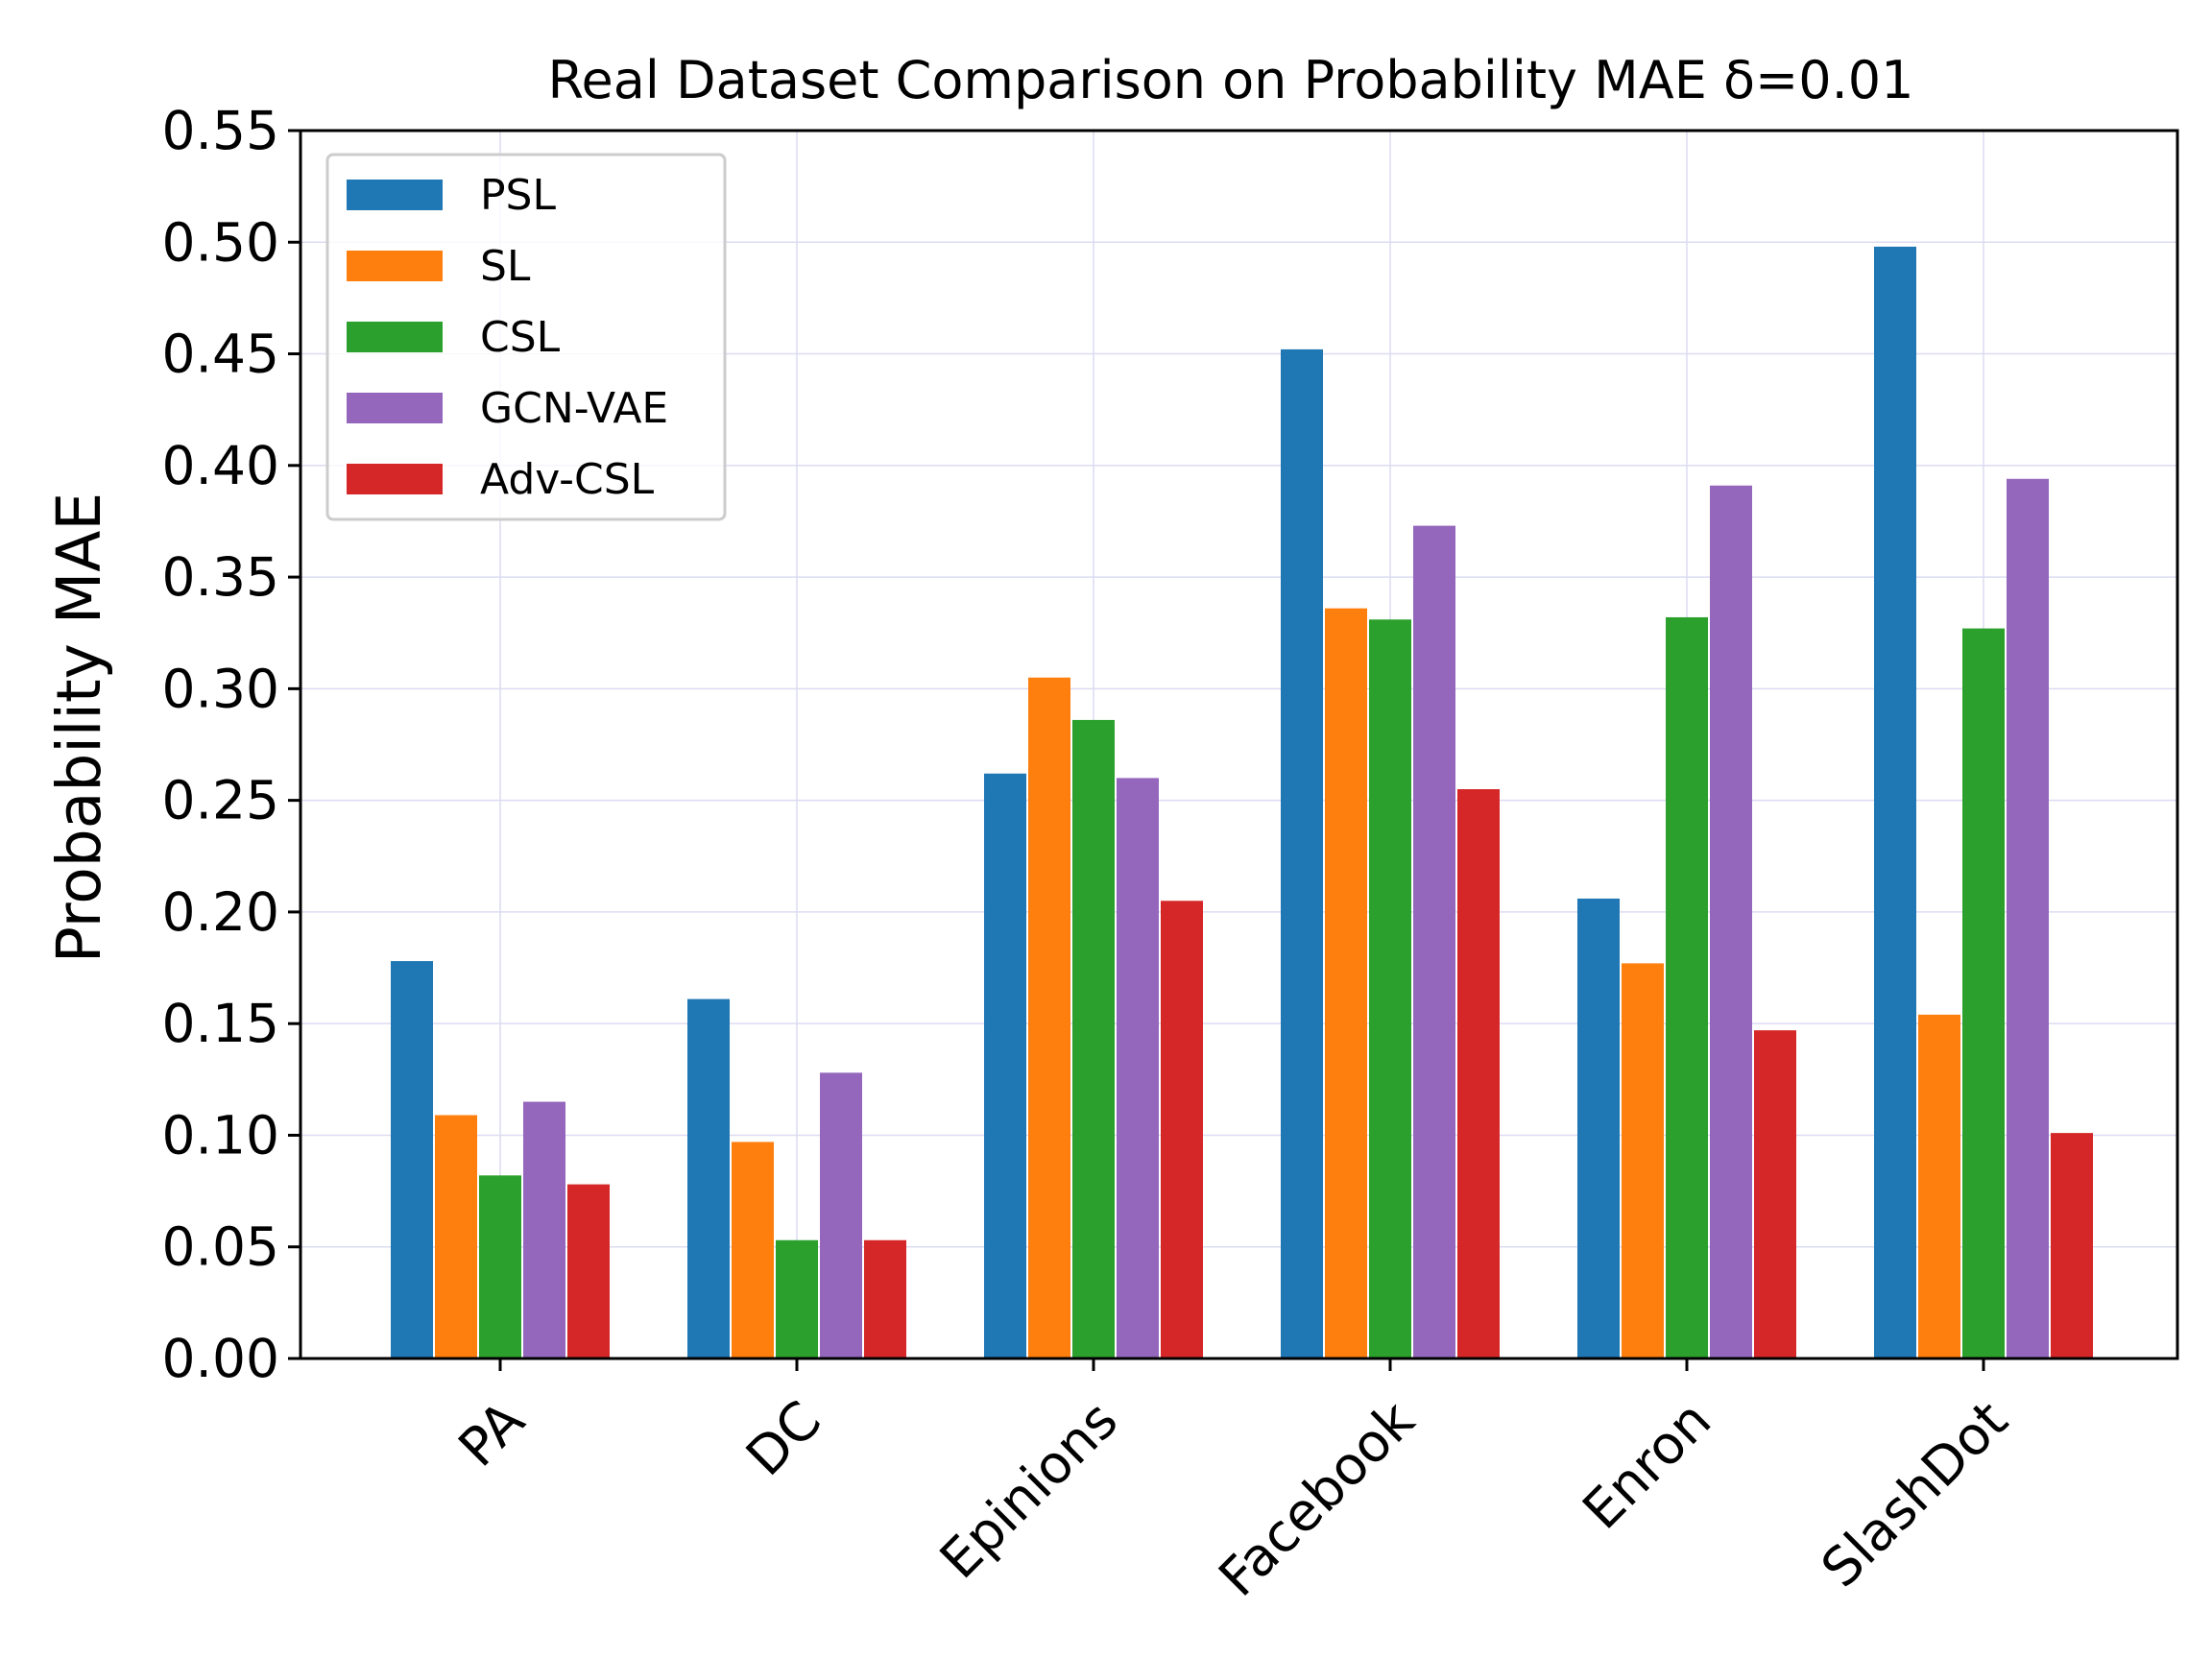 The image size is (2212, 1659). Describe the element at coordinates (456, 1236) in the screenshot. I see `bar-sl-pa` at that location.